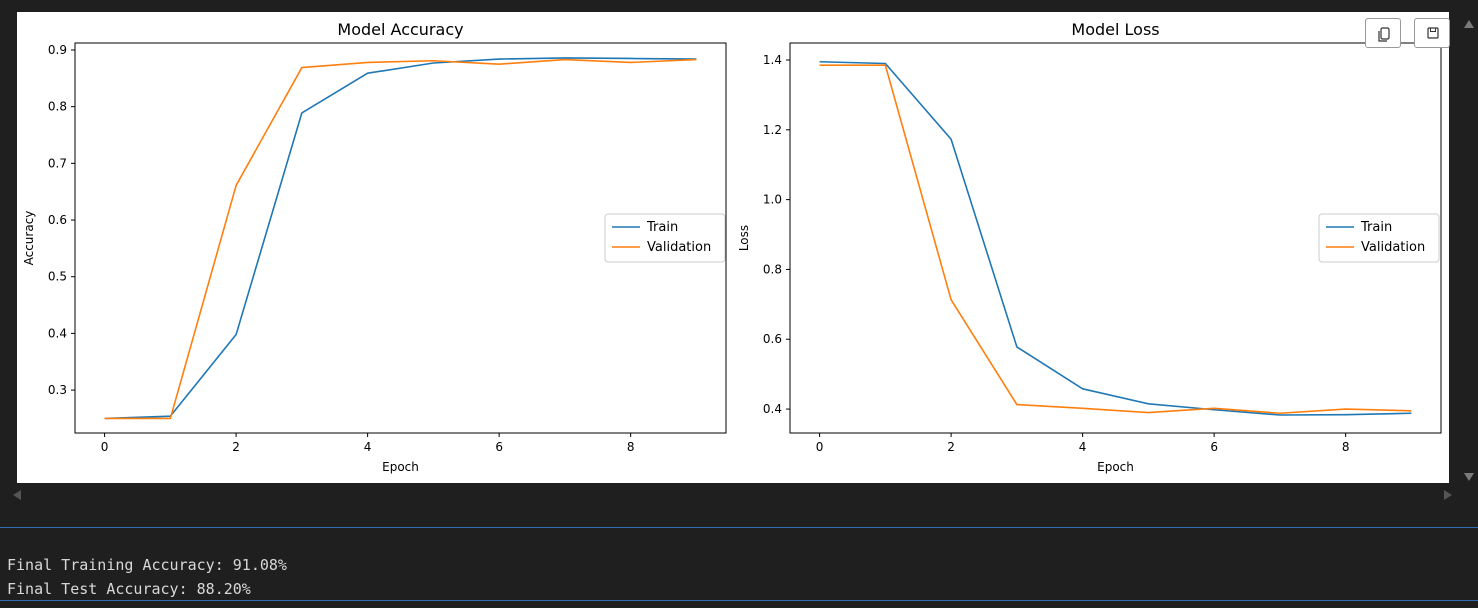 The image size is (1478, 608). What do you see at coordinates (772, 60) in the screenshot?
I see `y-tick-label: 1.4` at bounding box center [772, 60].